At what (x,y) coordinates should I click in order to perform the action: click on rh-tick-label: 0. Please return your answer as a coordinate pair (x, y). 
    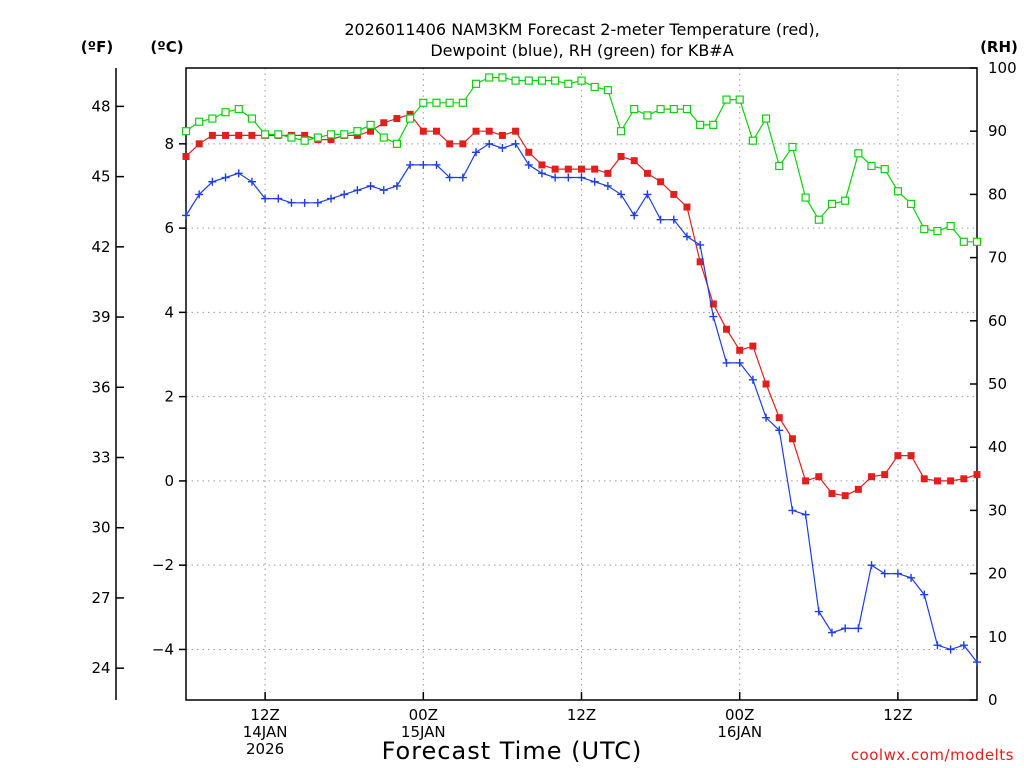
    Looking at the image, I should click on (993, 700).